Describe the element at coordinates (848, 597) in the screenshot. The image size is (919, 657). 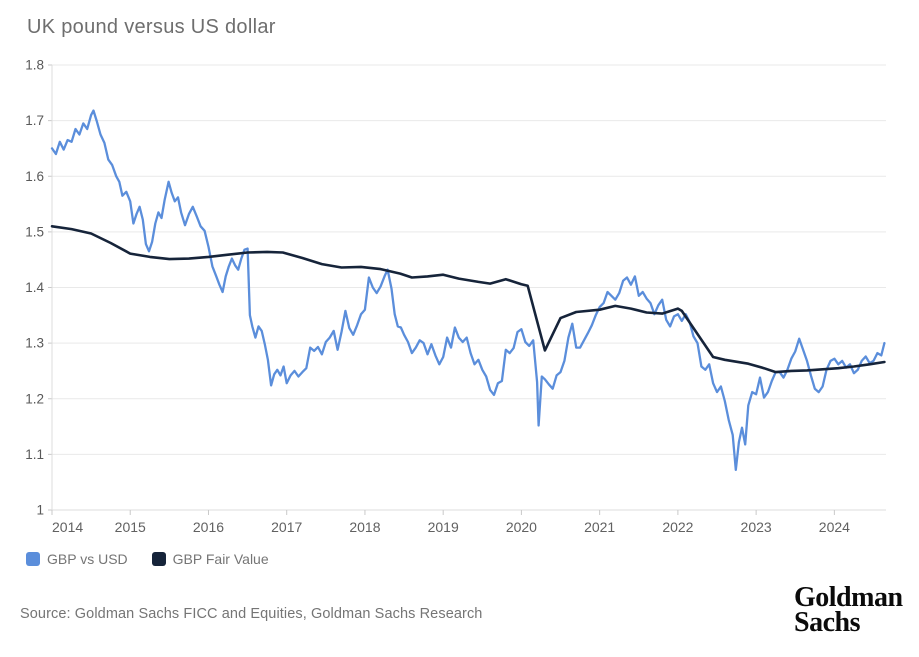
I see `logo-line-1: Goldman` at that location.